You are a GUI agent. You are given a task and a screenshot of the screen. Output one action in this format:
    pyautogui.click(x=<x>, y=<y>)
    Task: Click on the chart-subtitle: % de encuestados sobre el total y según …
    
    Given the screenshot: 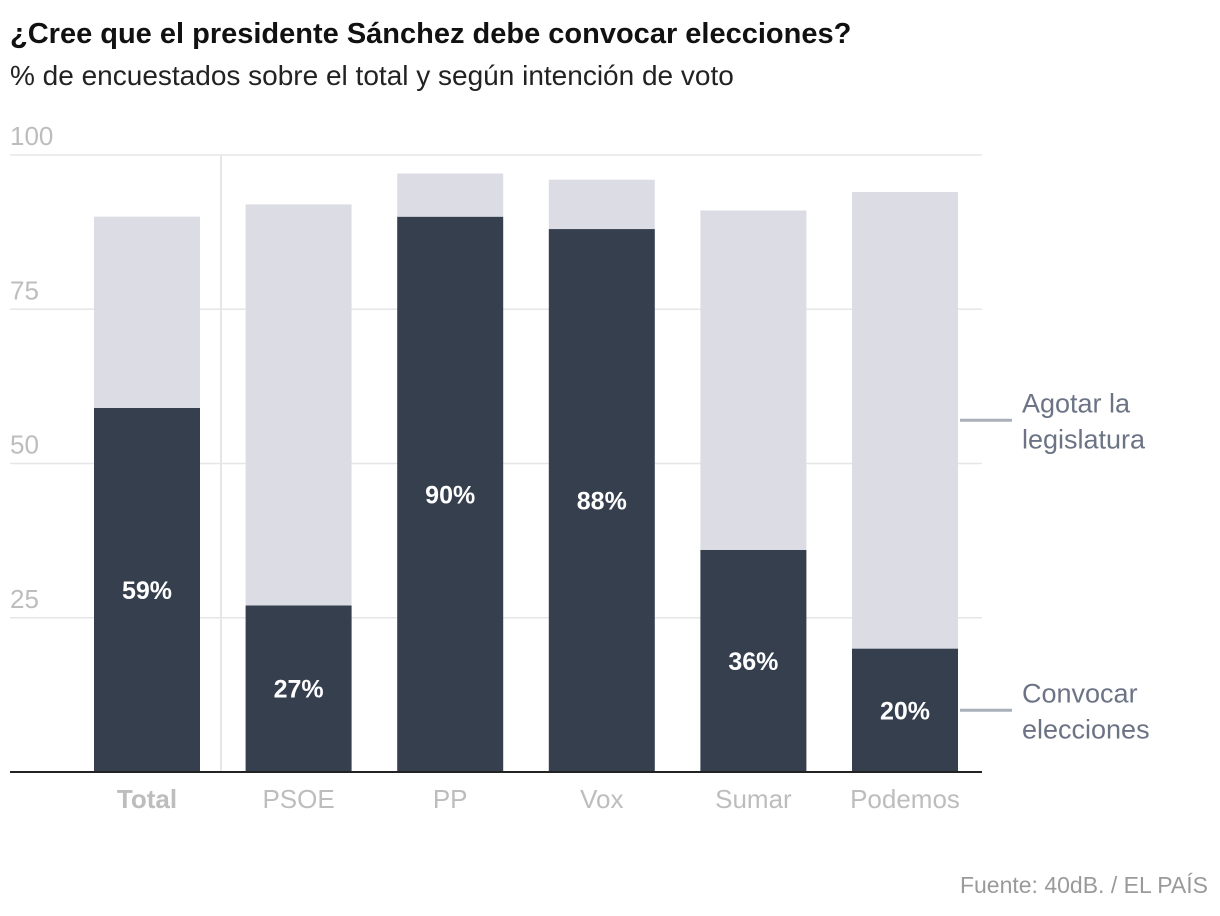 What is the action you would take?
    pyautogui.click(x=372, y=75)
    